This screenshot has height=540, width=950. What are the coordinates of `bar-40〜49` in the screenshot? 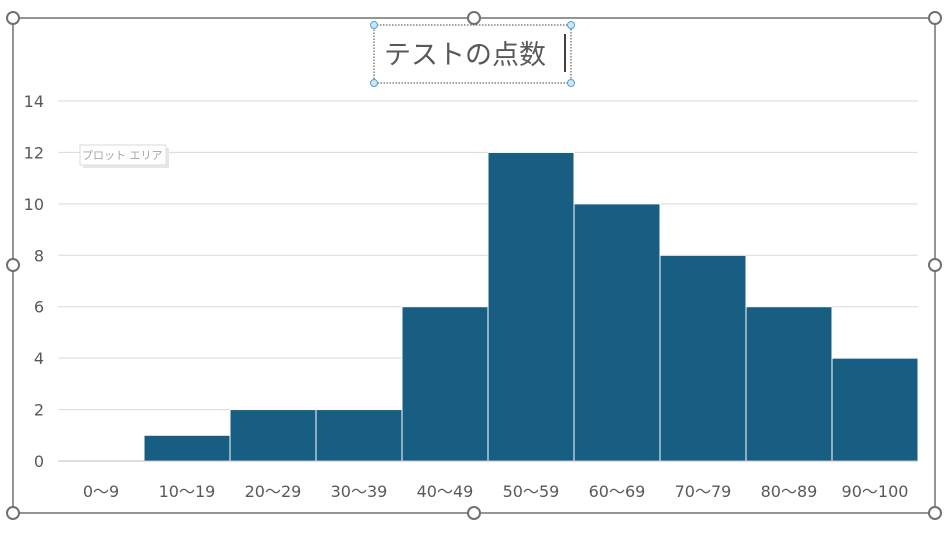 It's located at (445, 384).